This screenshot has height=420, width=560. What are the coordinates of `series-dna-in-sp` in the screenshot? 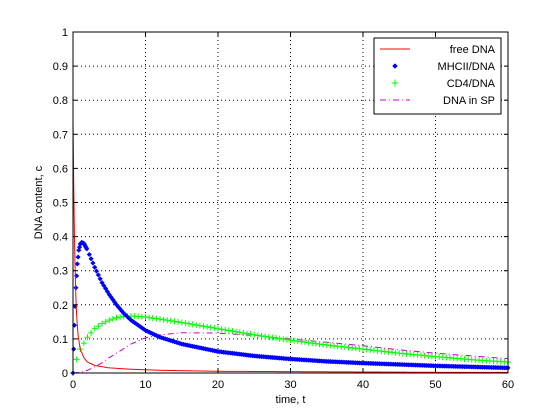 It's located at (290, 353).